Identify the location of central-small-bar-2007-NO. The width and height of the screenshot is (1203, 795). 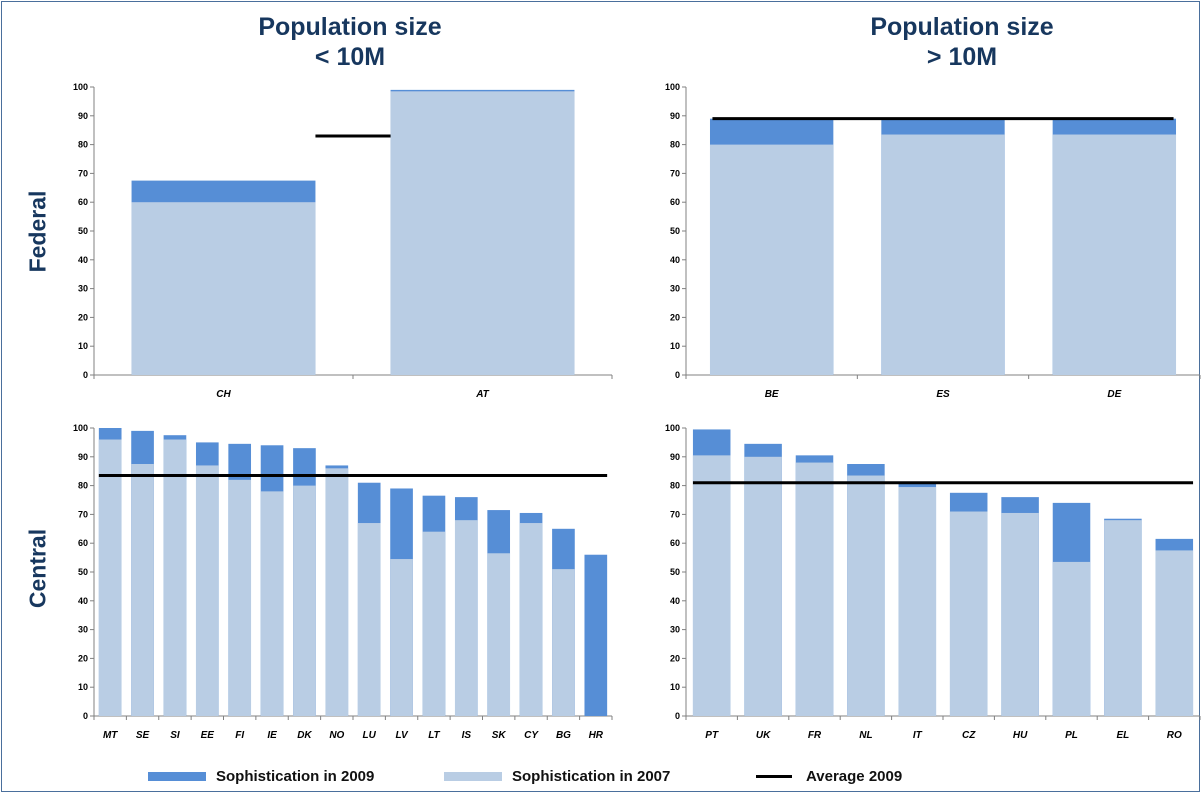
(337, 592).